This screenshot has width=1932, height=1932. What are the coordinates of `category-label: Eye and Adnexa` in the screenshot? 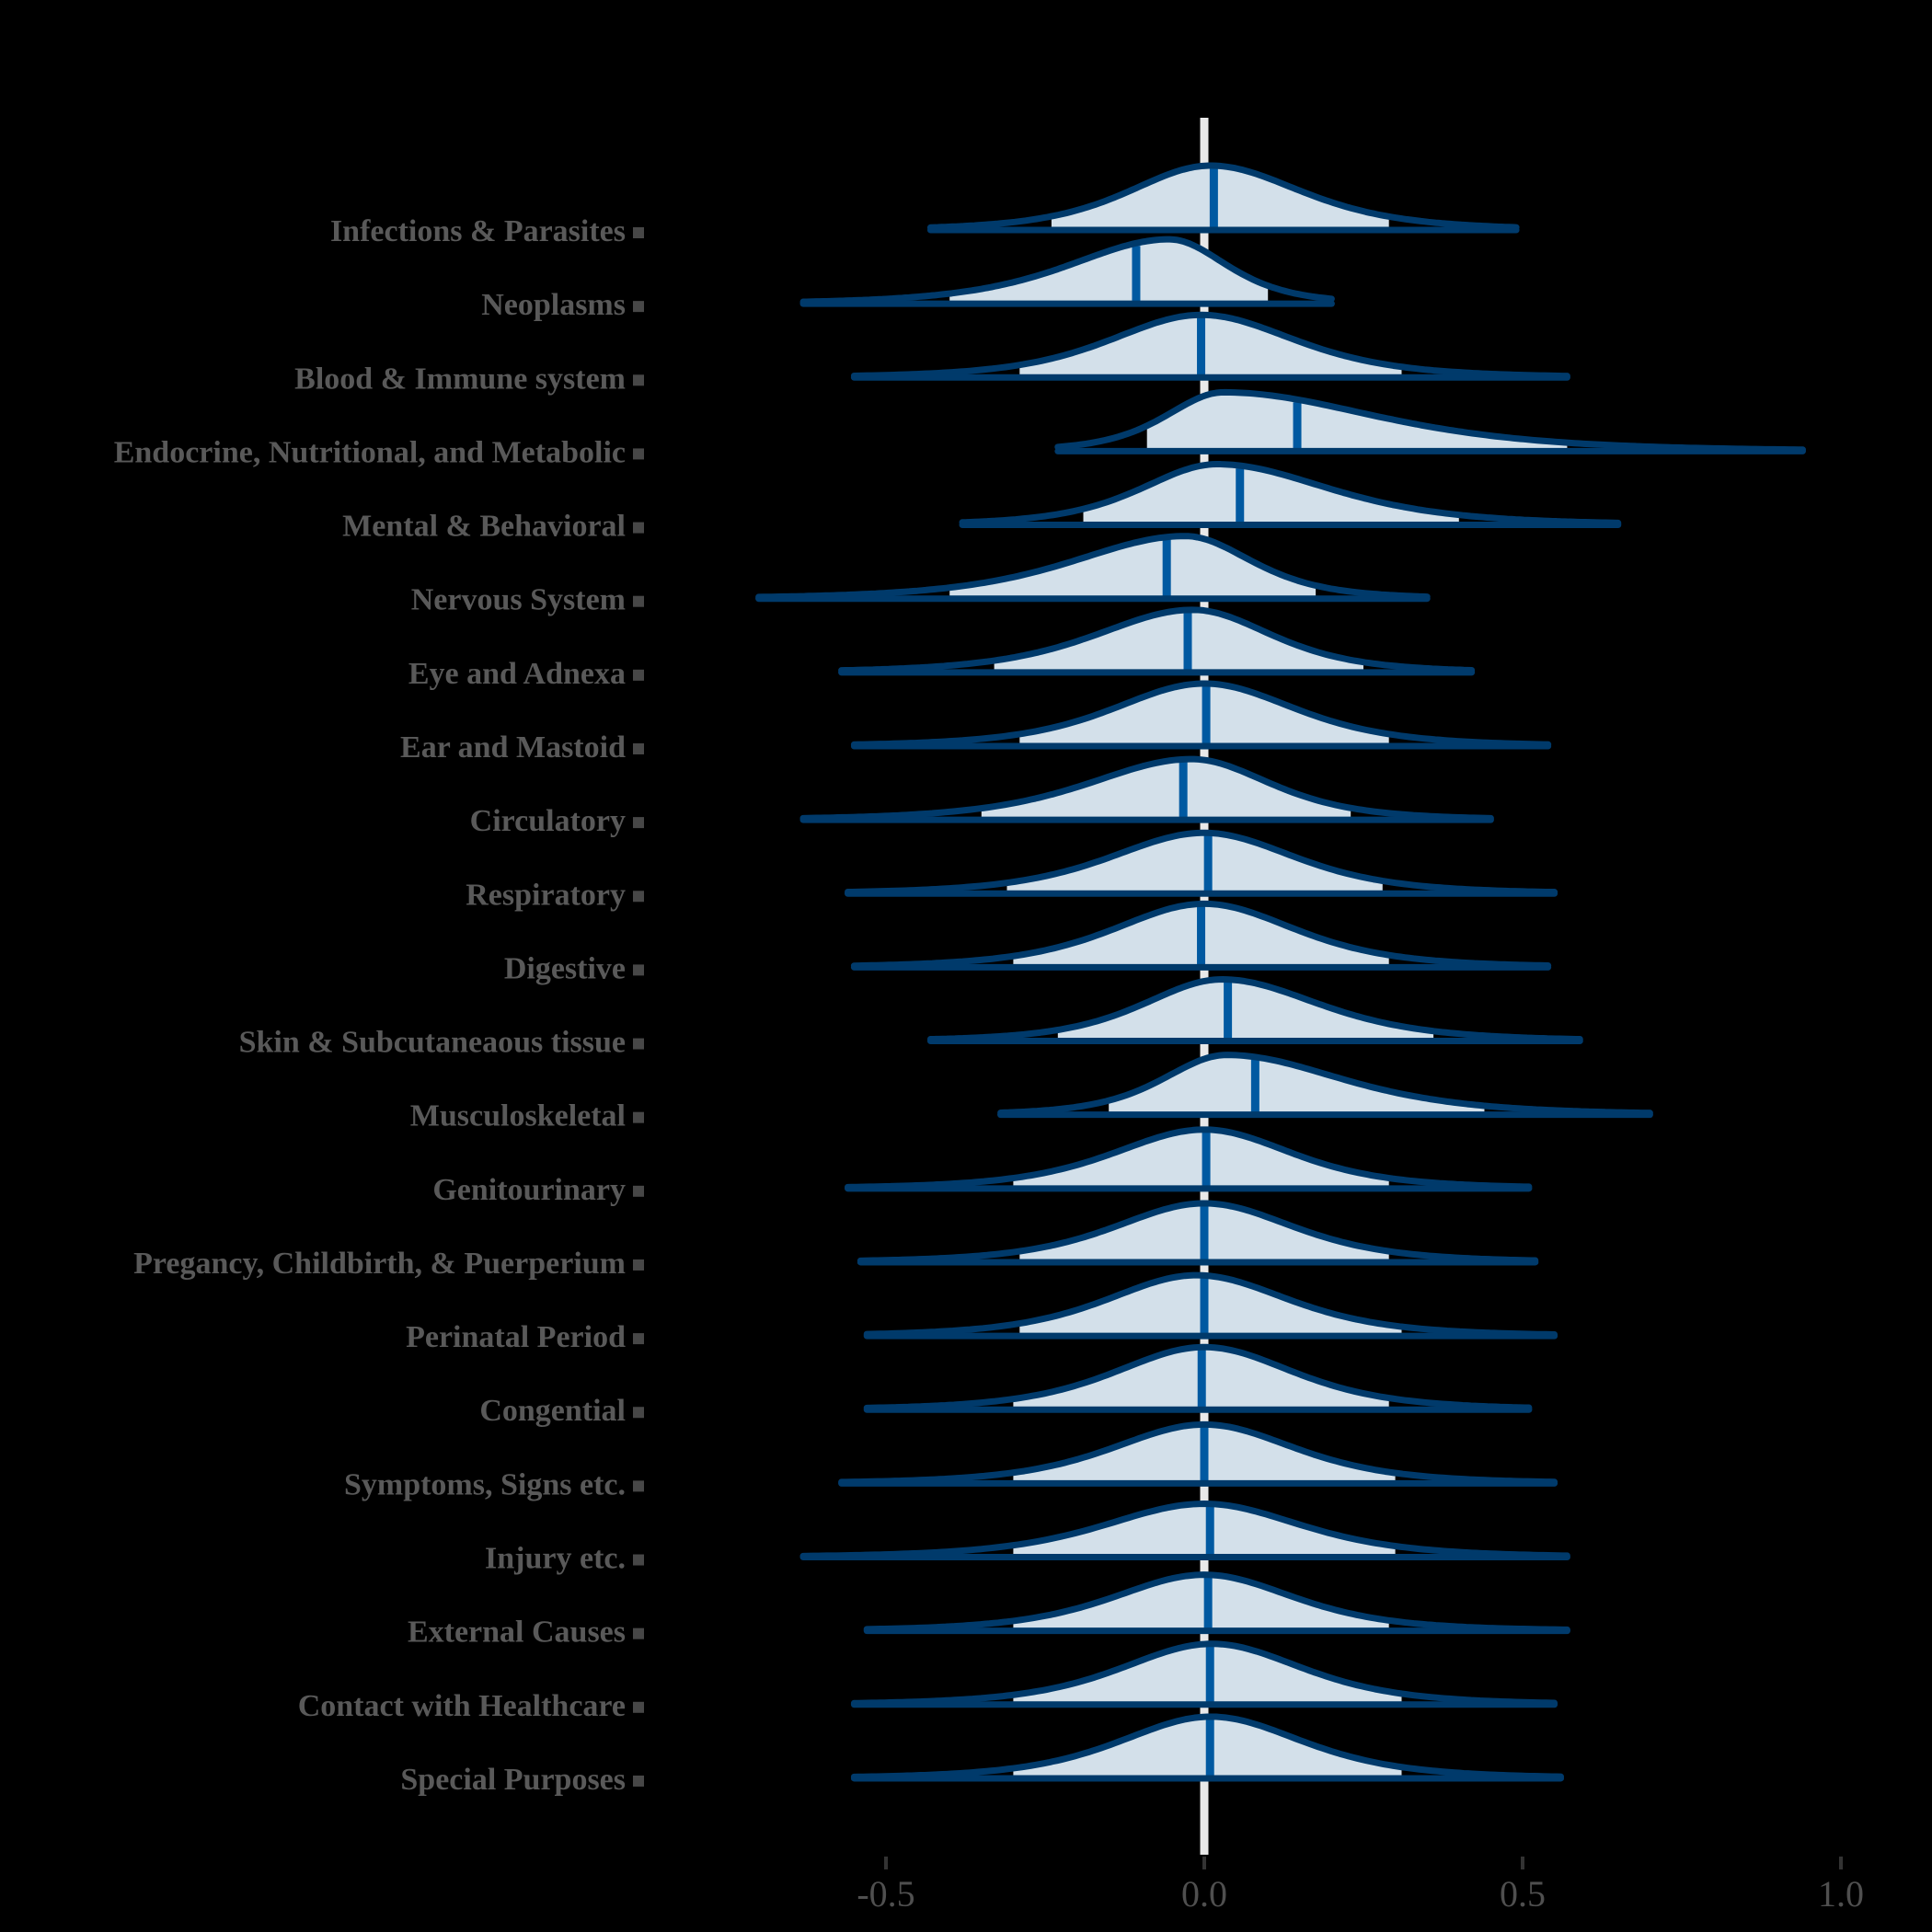 It's located at (517, 674).